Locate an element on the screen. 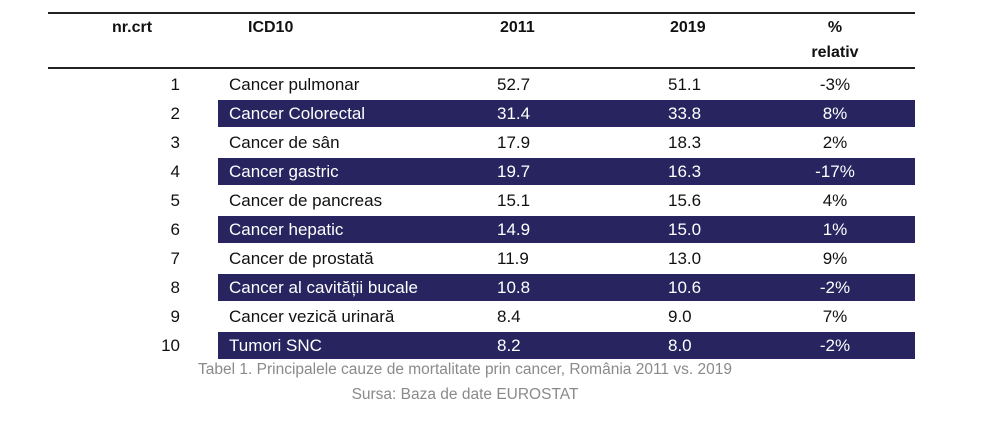 The image size is (1000, 443). value-2019: 15.6 is located at coordinates (685, 200).